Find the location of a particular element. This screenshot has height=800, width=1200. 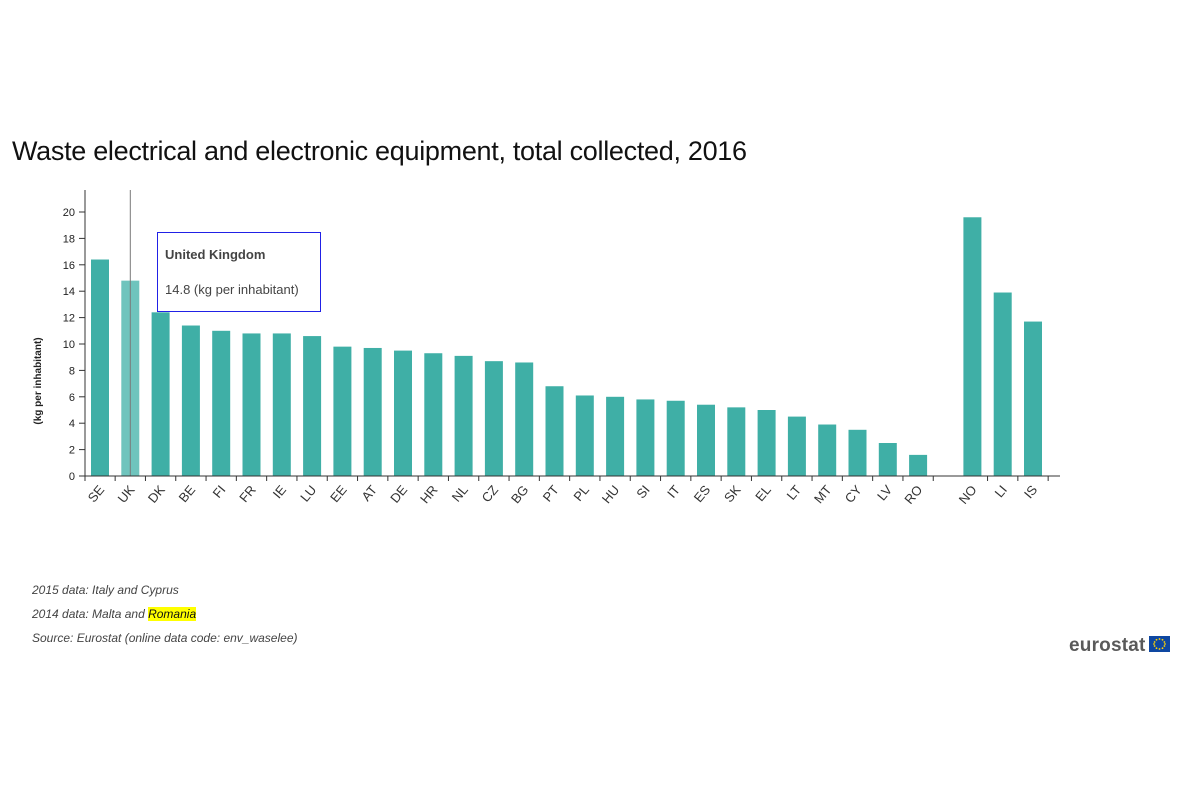

x-tick-label-pl: PL is located at coordinates (581, 493).